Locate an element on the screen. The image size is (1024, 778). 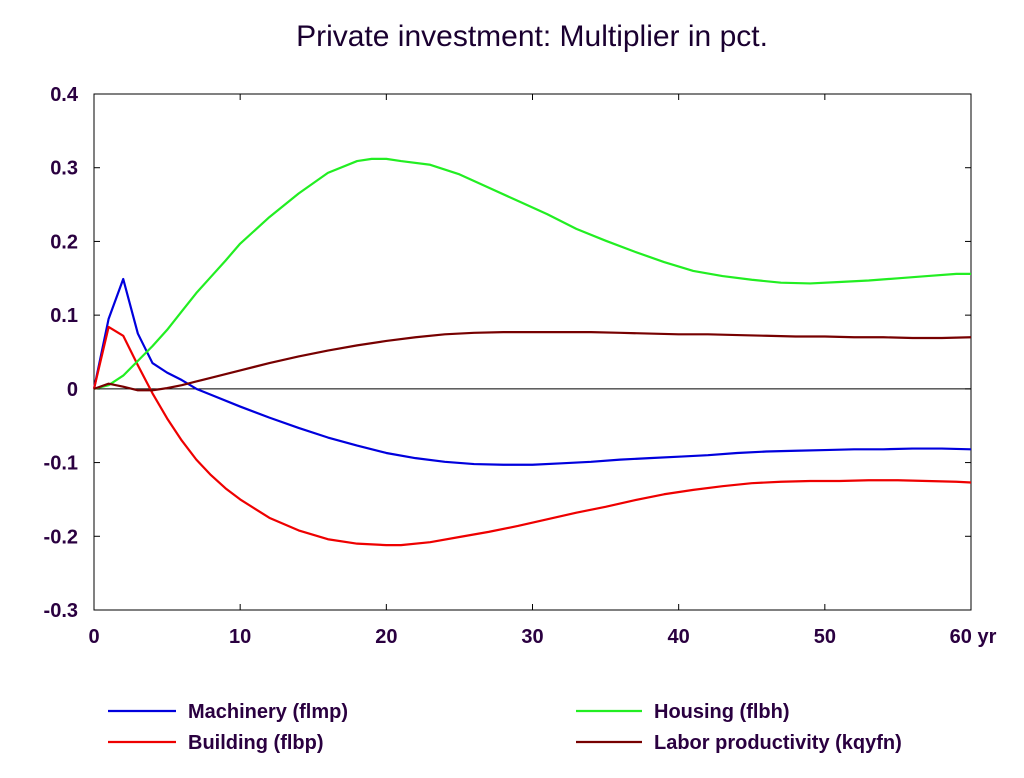
legend-label-building: Building (flbp) is located at coordinates (256, 743).